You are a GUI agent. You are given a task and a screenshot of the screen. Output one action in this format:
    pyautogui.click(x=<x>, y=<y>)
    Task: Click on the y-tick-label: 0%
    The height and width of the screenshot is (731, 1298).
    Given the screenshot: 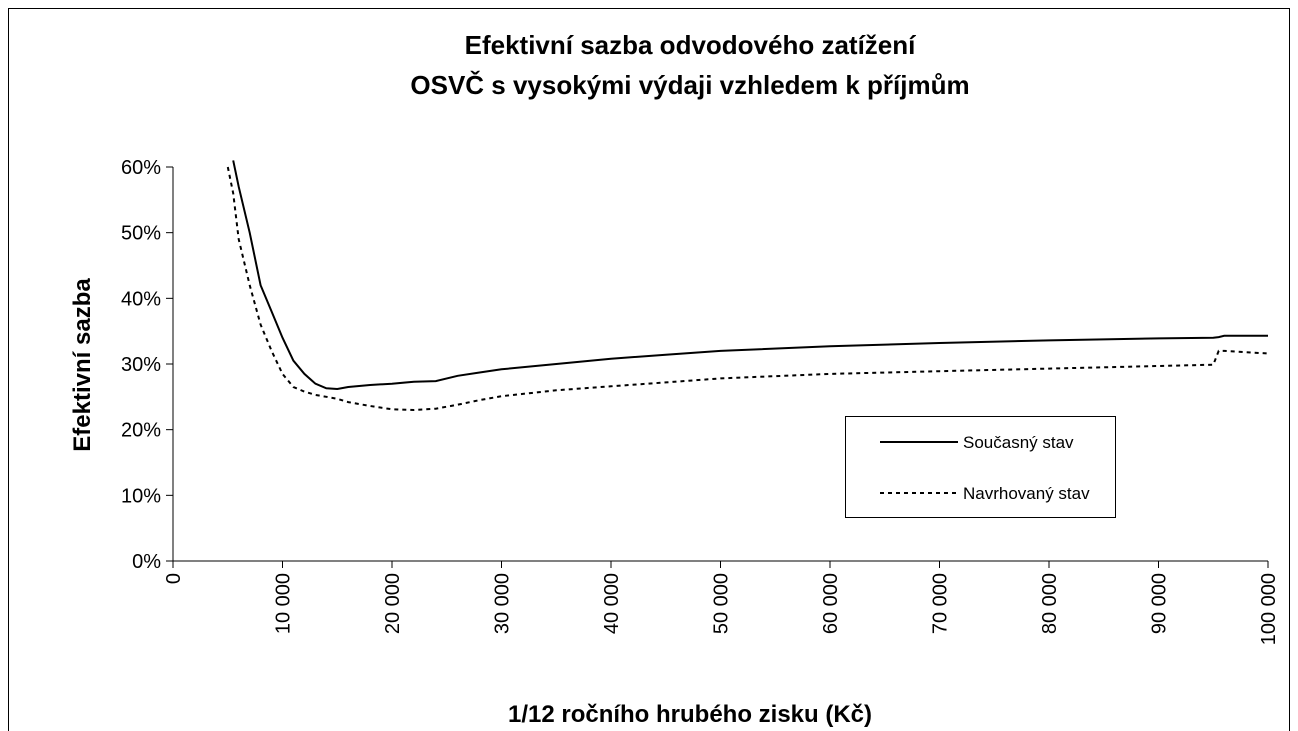 What is the action you would take?
    pyautogui.click(x=146, y=562)
    